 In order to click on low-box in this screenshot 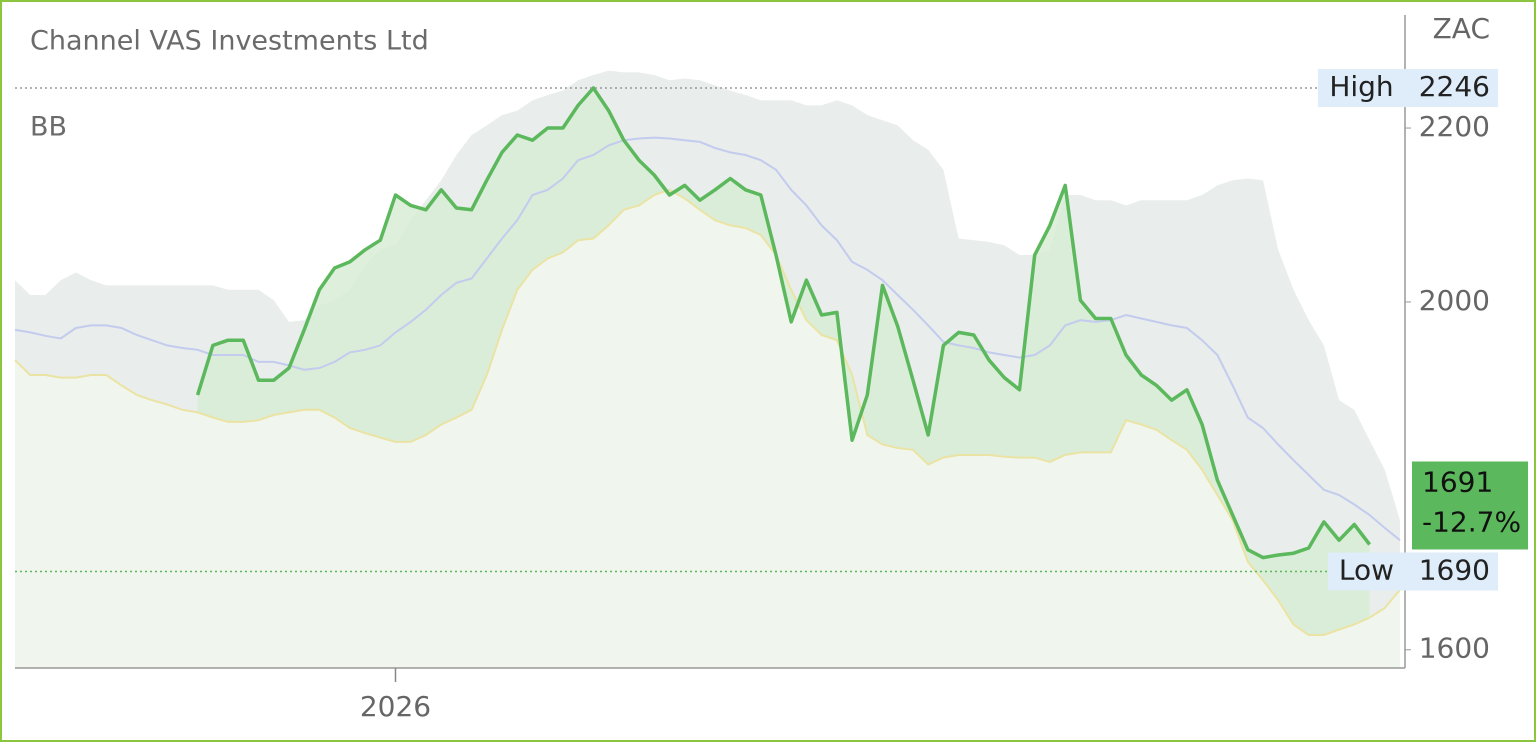, I will do `click(1413, 571)`.